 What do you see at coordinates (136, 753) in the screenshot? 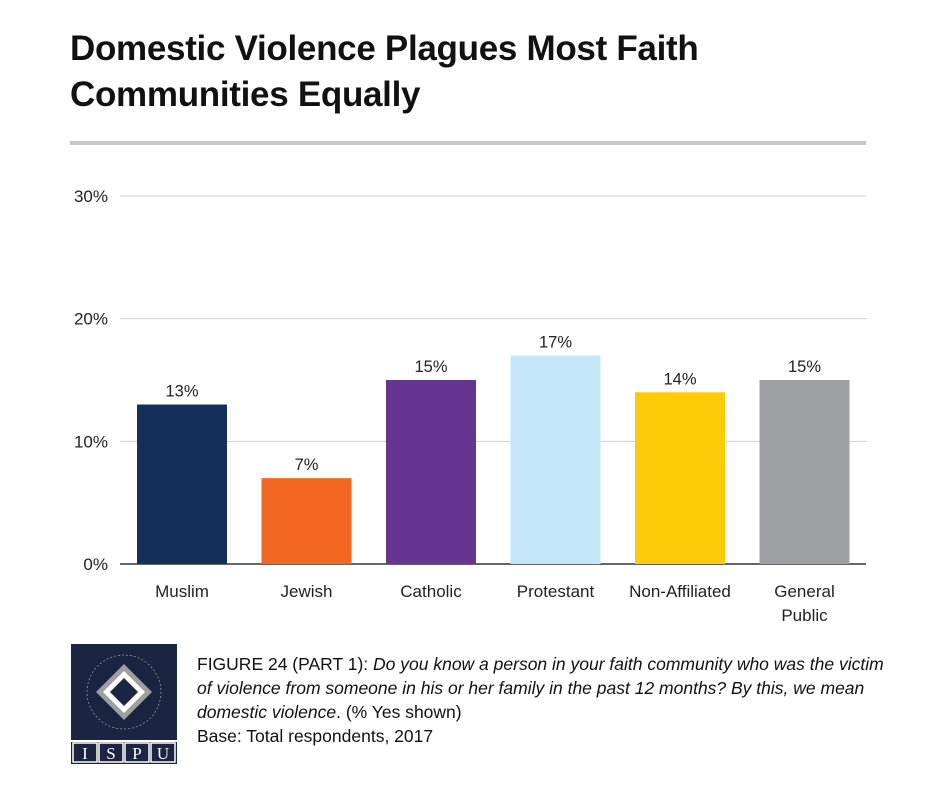
I see `svg-text: P` at bounding box center [136, 753].